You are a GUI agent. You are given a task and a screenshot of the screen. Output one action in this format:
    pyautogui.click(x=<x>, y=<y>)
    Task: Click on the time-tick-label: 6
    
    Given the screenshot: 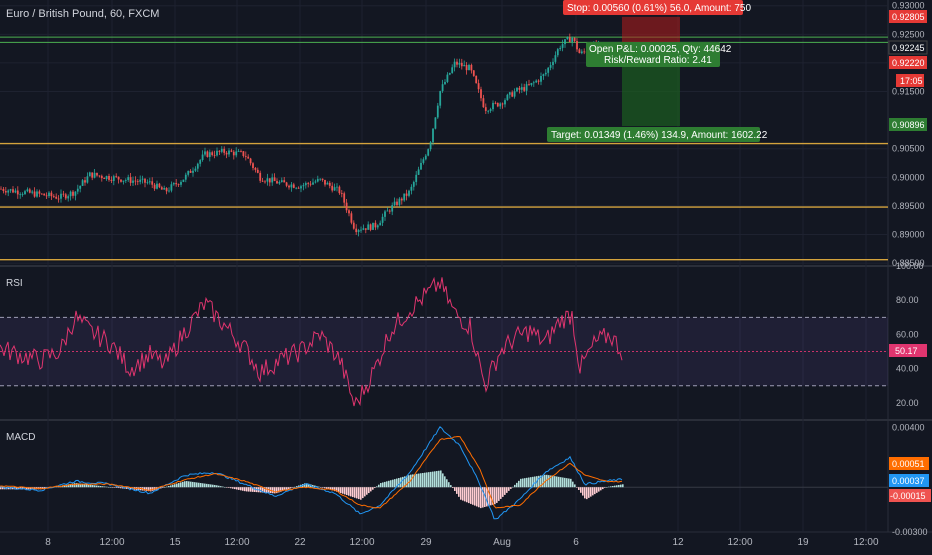 What is the action you would take?
    pyautogui.click(x=576, y=542)
    